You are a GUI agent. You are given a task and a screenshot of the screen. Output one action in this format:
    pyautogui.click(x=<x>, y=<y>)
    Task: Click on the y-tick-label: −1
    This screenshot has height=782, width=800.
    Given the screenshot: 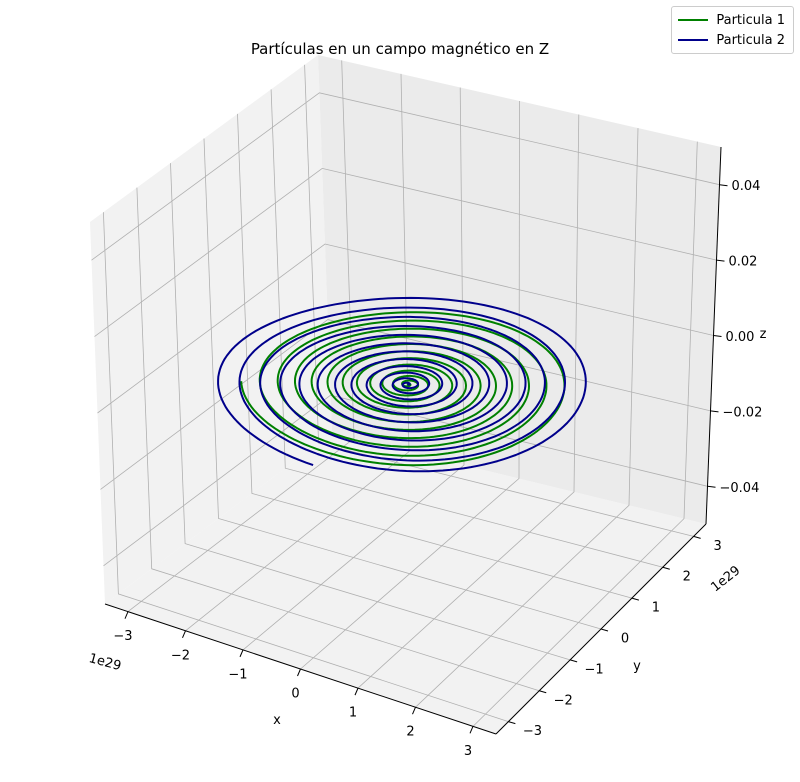 What is the action you would take?
    pyautogui.click(x=594, y=669)
    